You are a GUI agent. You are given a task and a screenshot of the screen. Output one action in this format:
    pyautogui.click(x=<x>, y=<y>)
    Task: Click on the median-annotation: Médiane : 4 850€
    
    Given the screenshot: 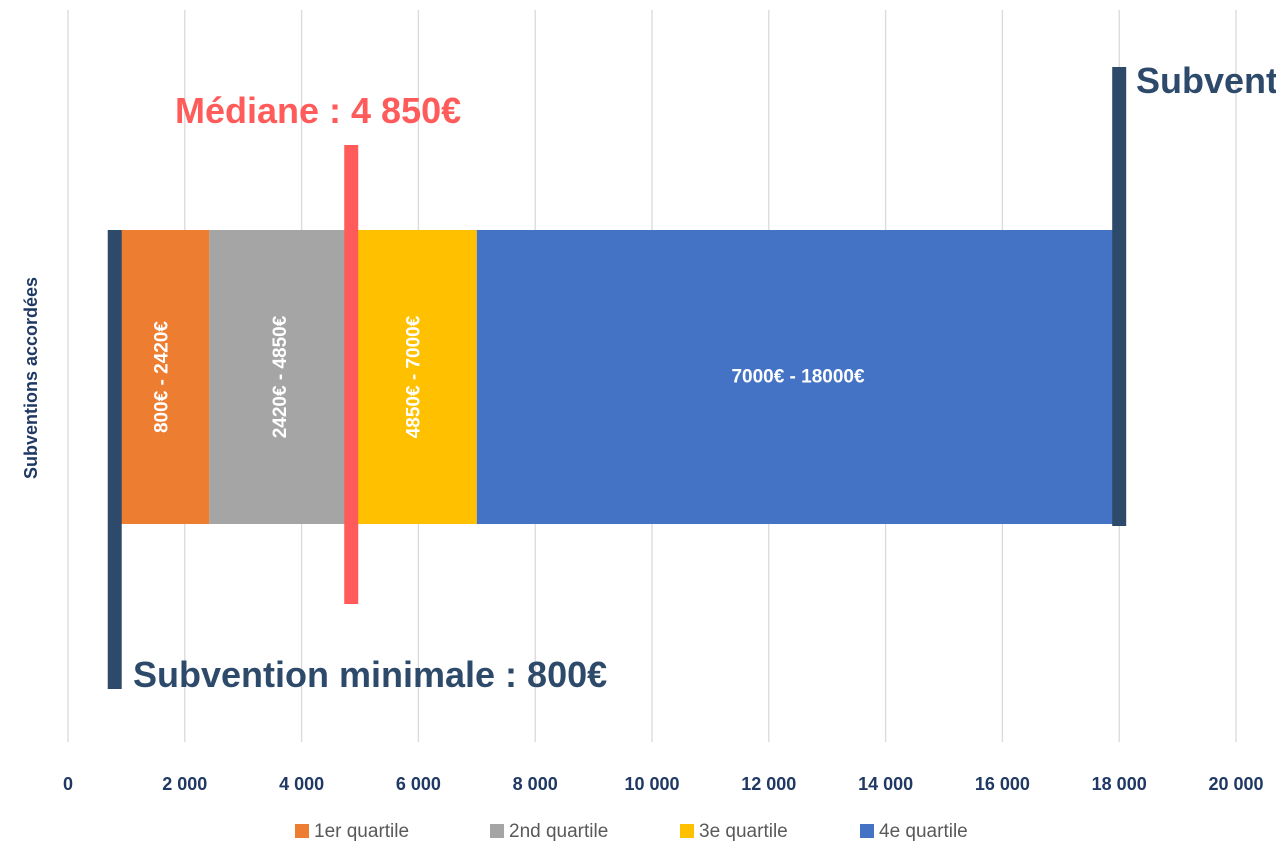 What is the action you would take?
    pyautogui.click(x=318, y=110)
    